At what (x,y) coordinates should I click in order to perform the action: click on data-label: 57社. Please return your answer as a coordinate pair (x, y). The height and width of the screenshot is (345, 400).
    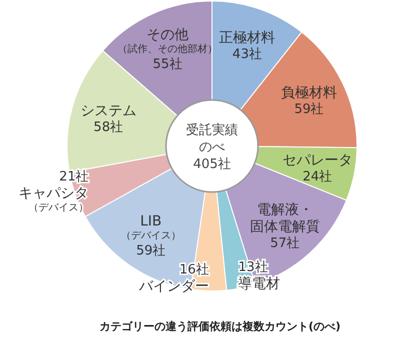
    Looking at the image, I should click on (285, 244).